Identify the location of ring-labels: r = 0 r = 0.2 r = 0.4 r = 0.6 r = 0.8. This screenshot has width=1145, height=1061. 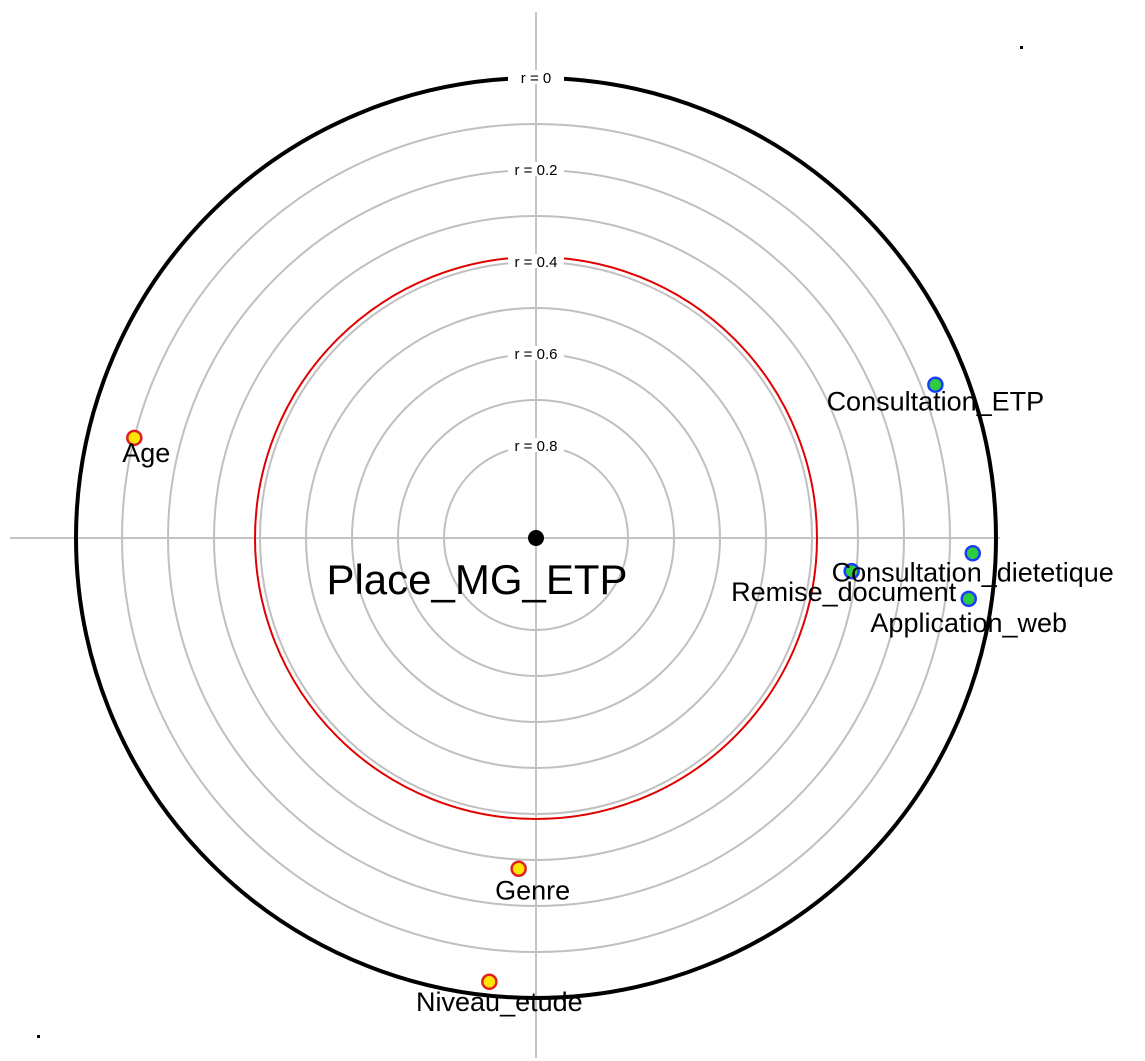
(536, 262).